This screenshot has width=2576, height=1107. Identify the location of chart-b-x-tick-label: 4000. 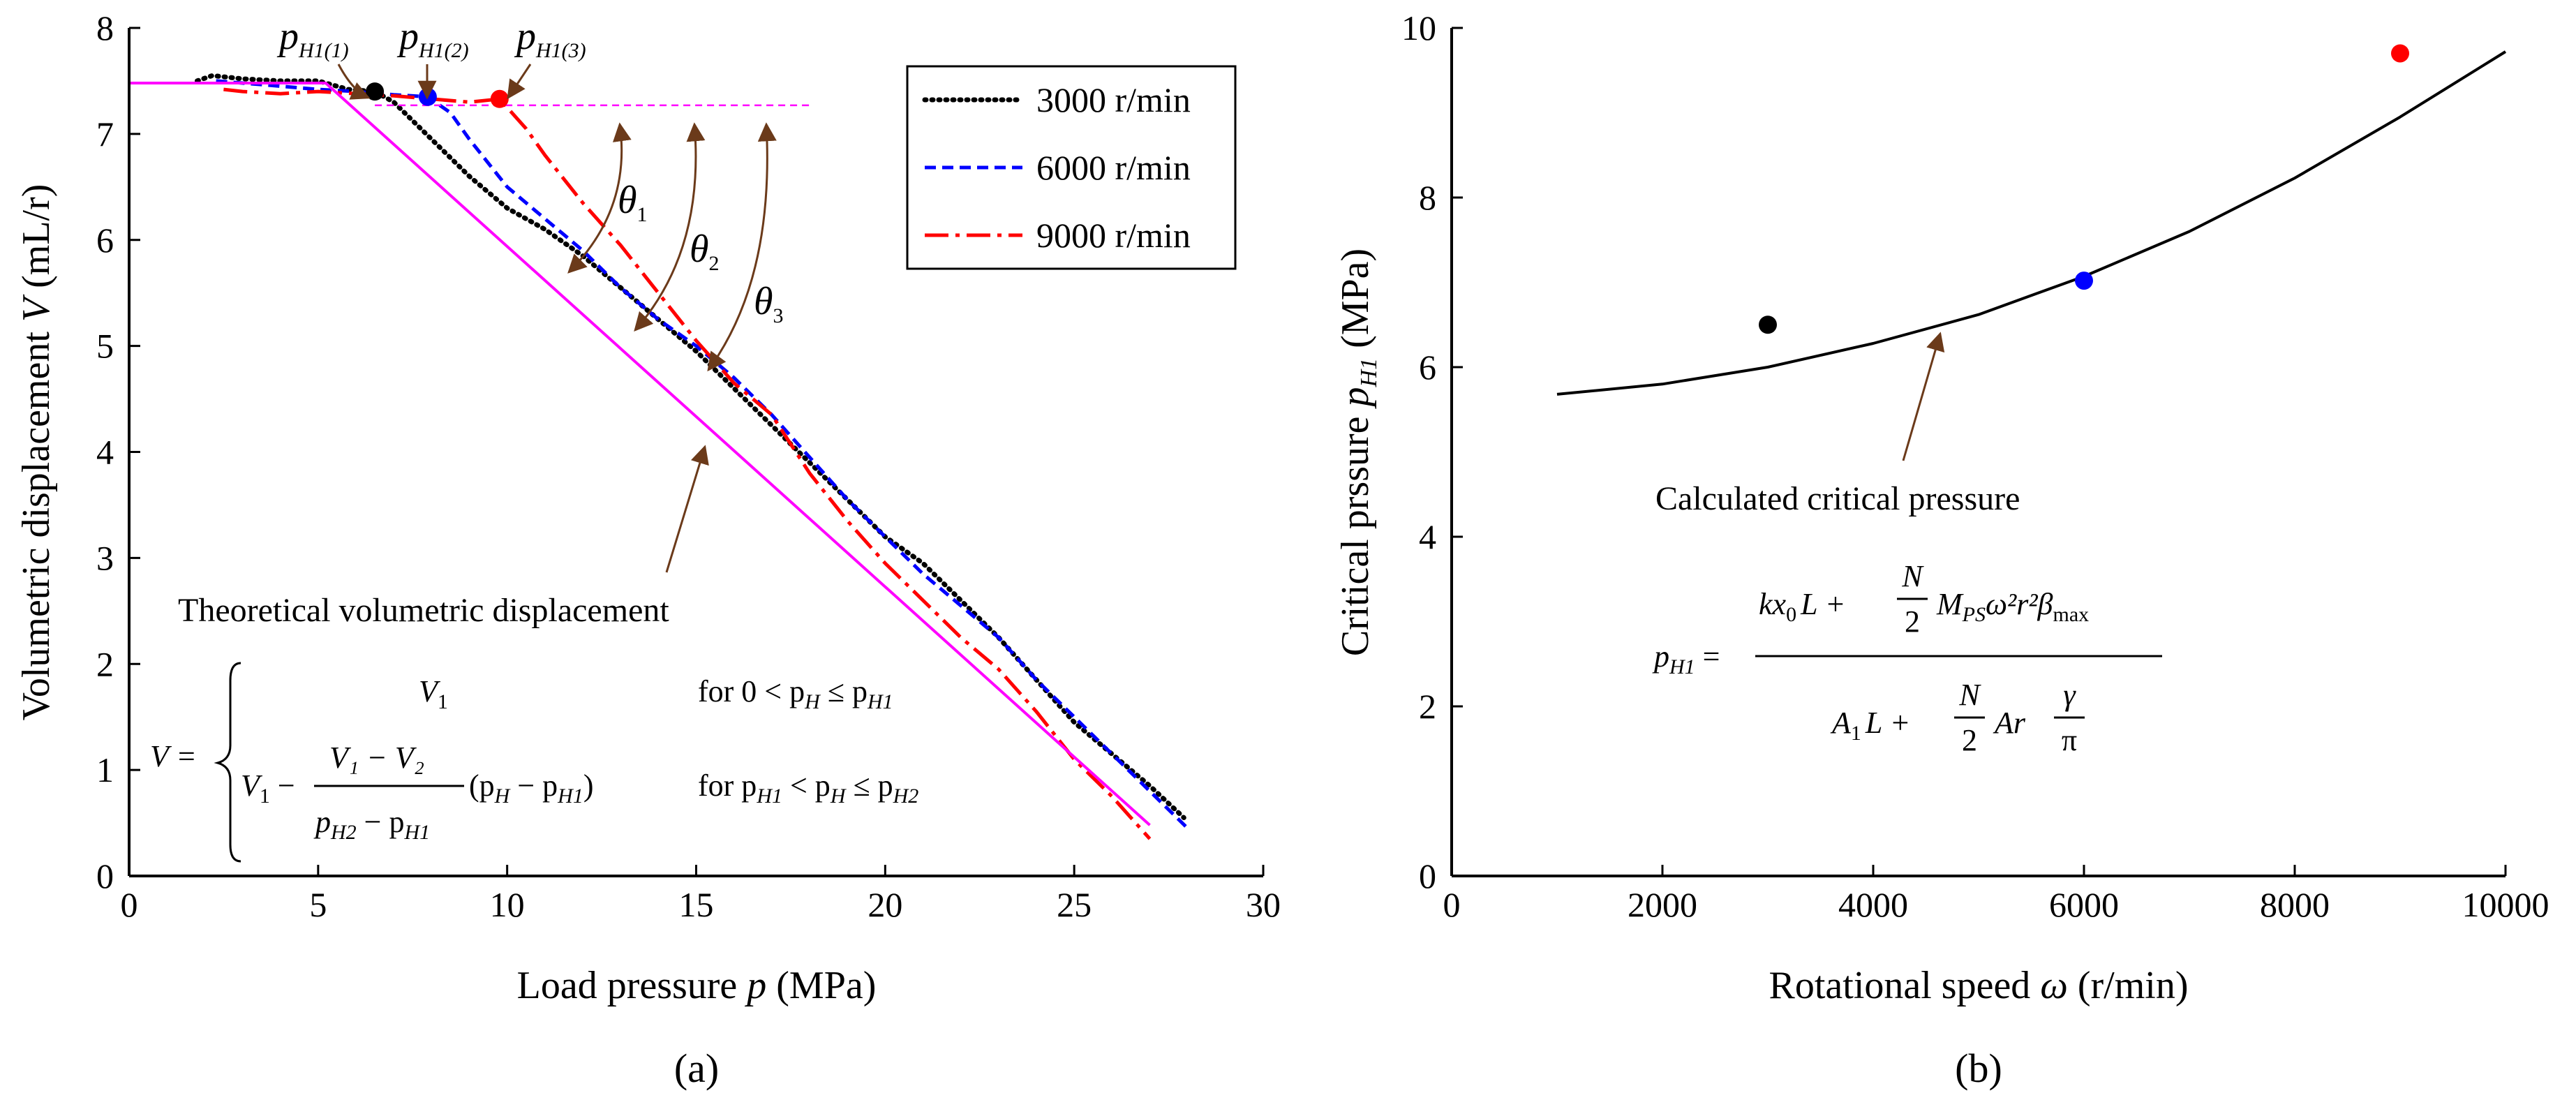
(1873, 905).